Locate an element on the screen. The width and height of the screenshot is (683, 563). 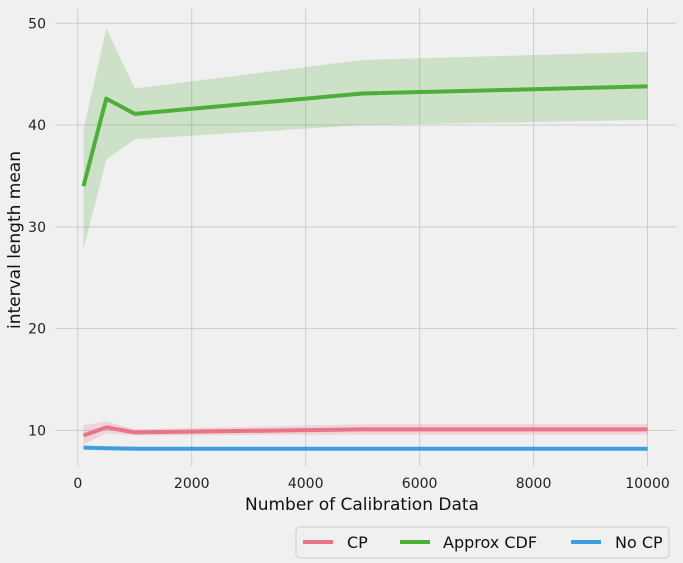
x-tick-label: 4000 is located at coordinates (306, 484).